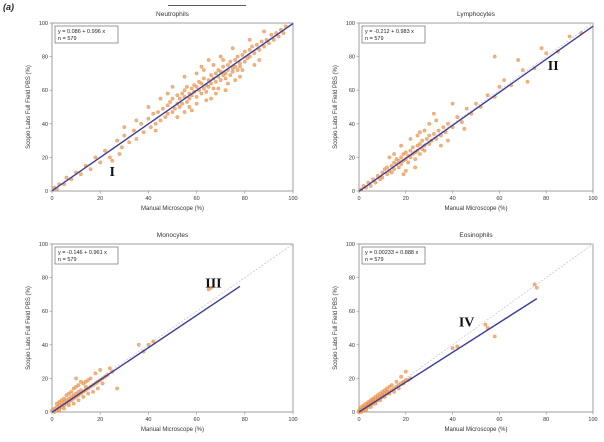 This screenshot has height=442, width=604. Describe the element at coordinates (173, 14) in the screenshot. I see `panel-title: Neutrophils` at that location.